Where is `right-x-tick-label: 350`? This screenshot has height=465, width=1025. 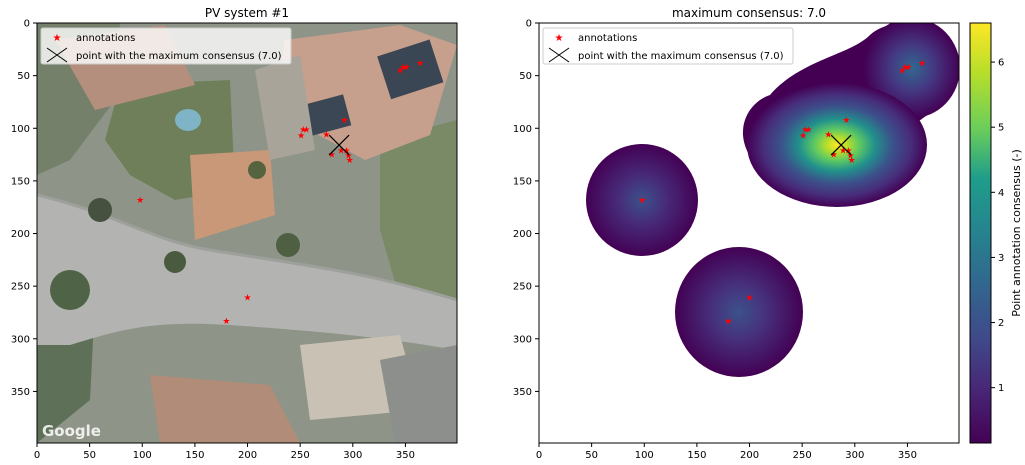 right-x-tick-label: 350 is located at coordinates (907, 455).